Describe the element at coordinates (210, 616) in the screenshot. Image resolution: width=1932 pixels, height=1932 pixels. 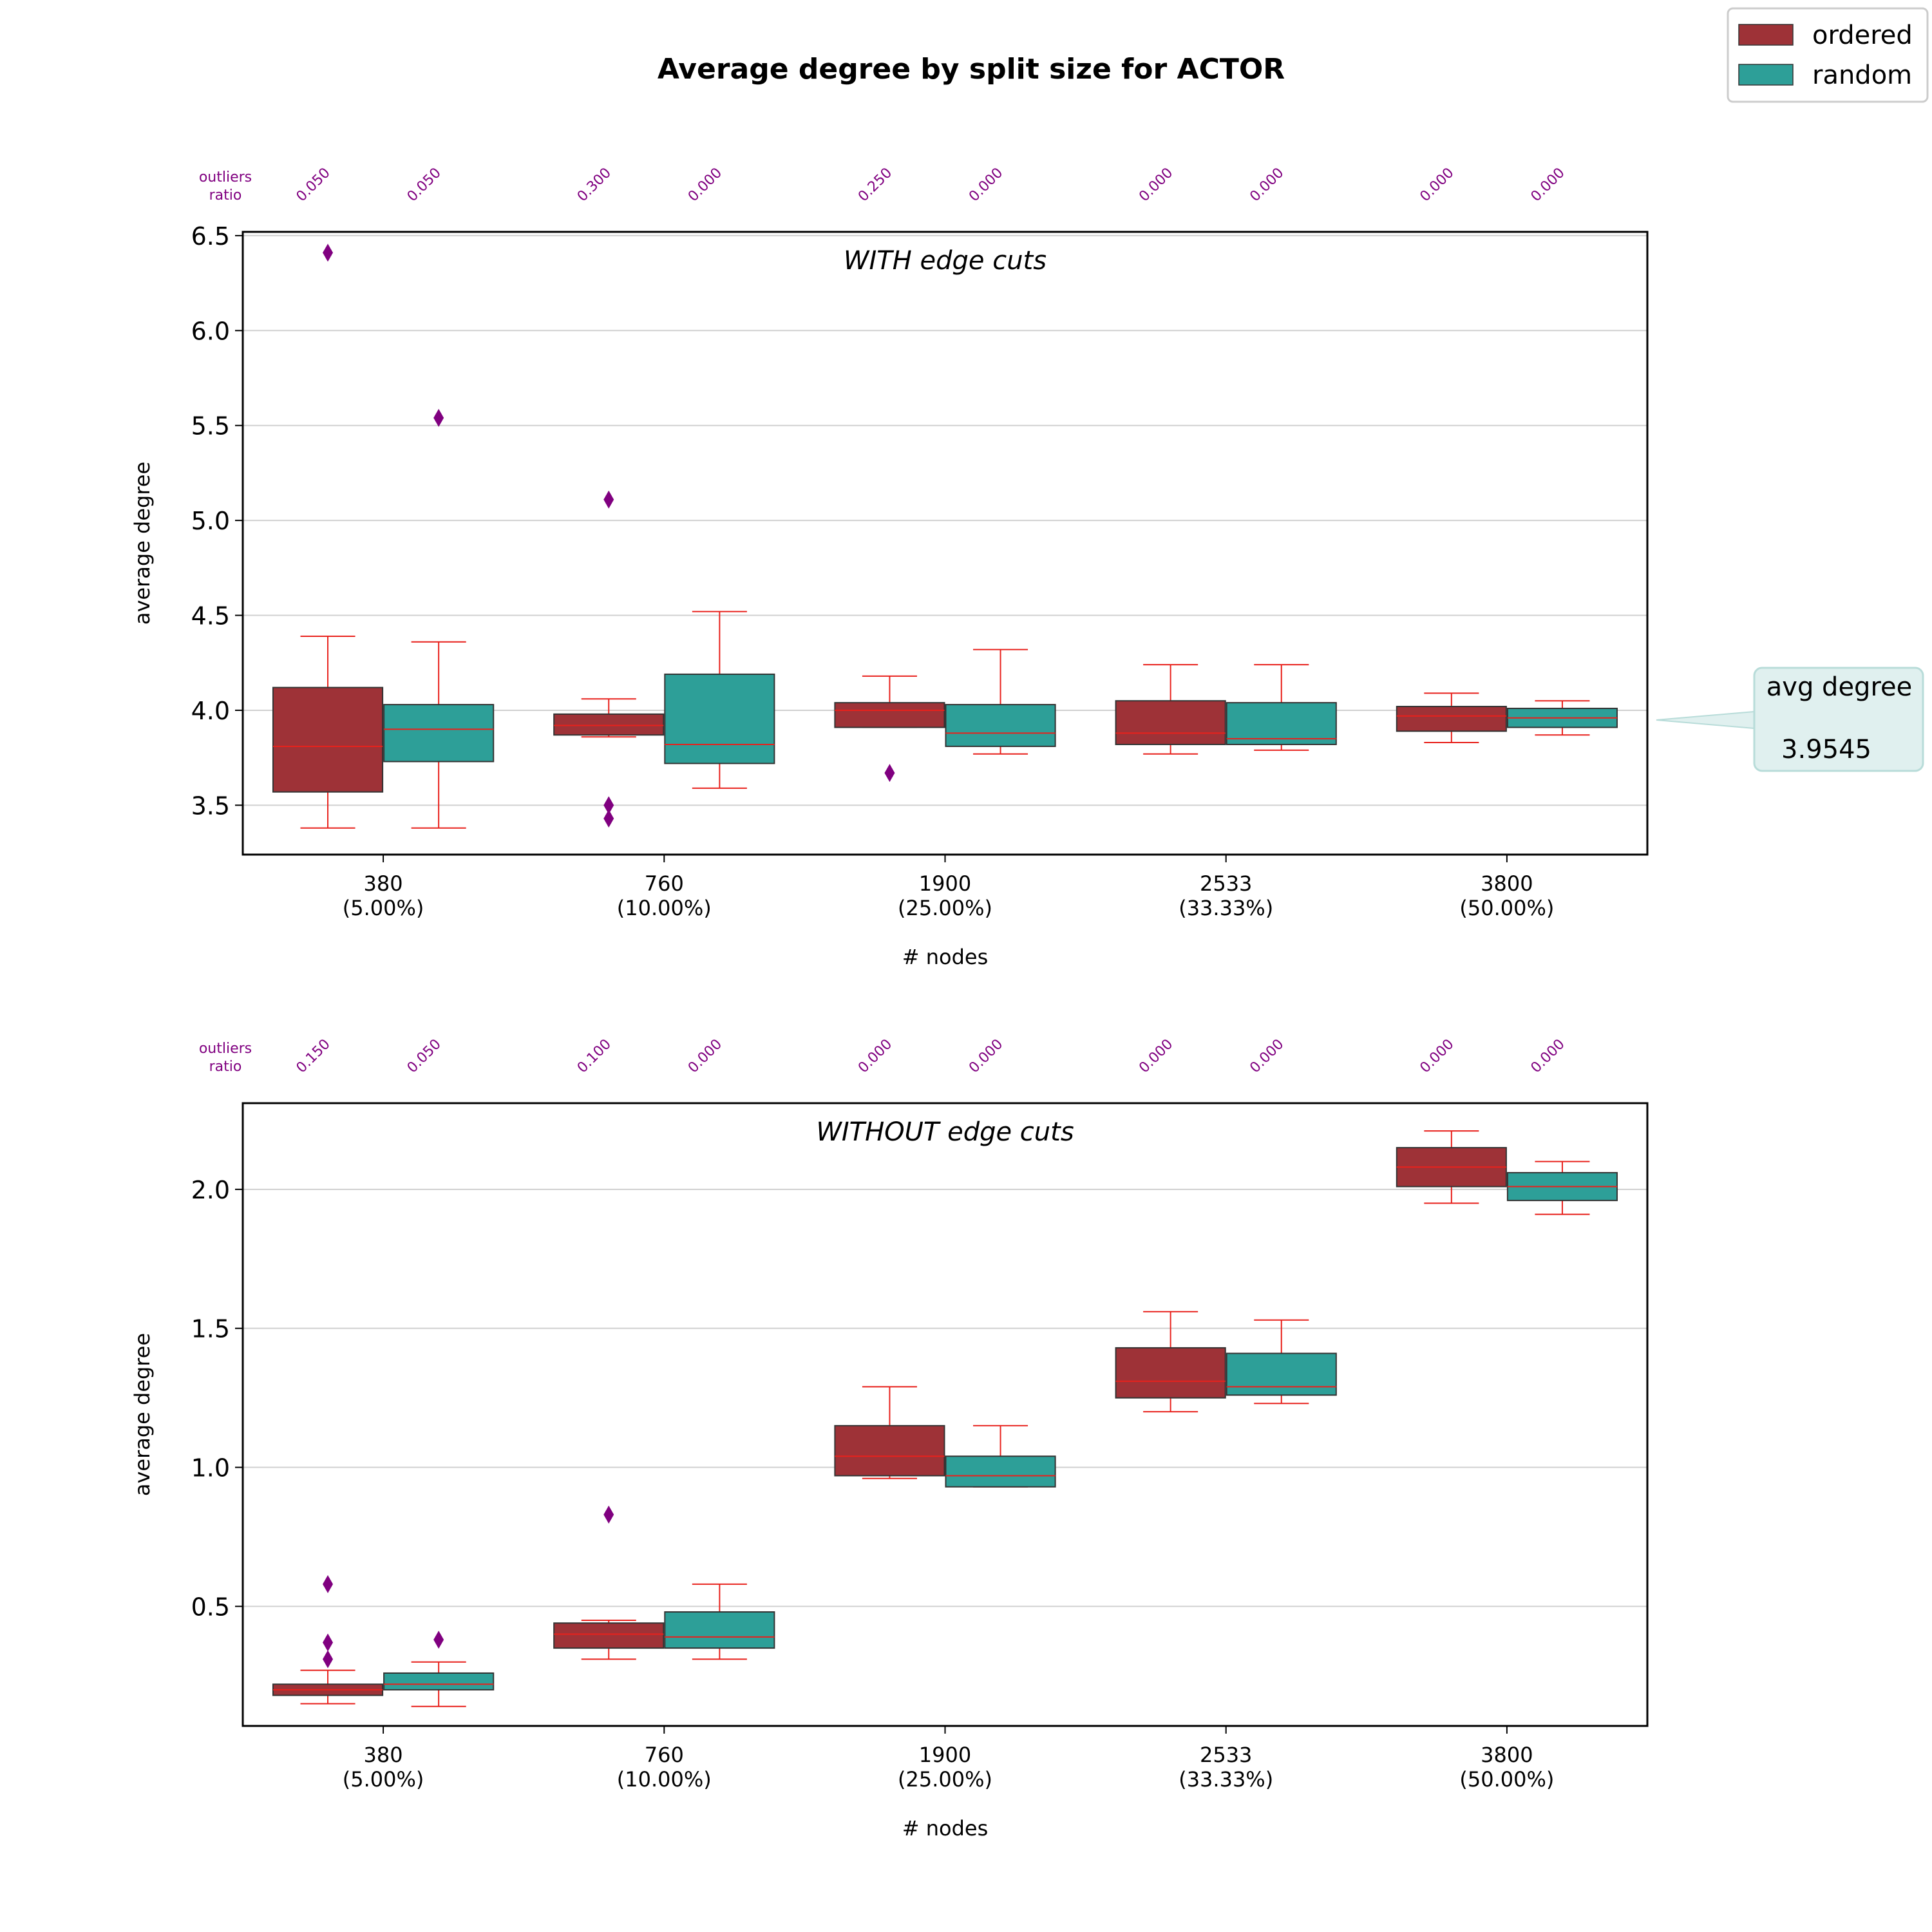
I see `y-tick-label: 4.5` at that location.